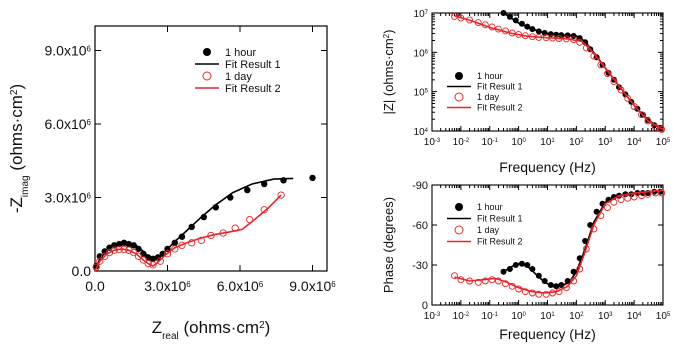 Image resolution: width=673 pixels, height=348 pixels. I want to click on y-tick-label: 3.0x106, so click(68, 198).